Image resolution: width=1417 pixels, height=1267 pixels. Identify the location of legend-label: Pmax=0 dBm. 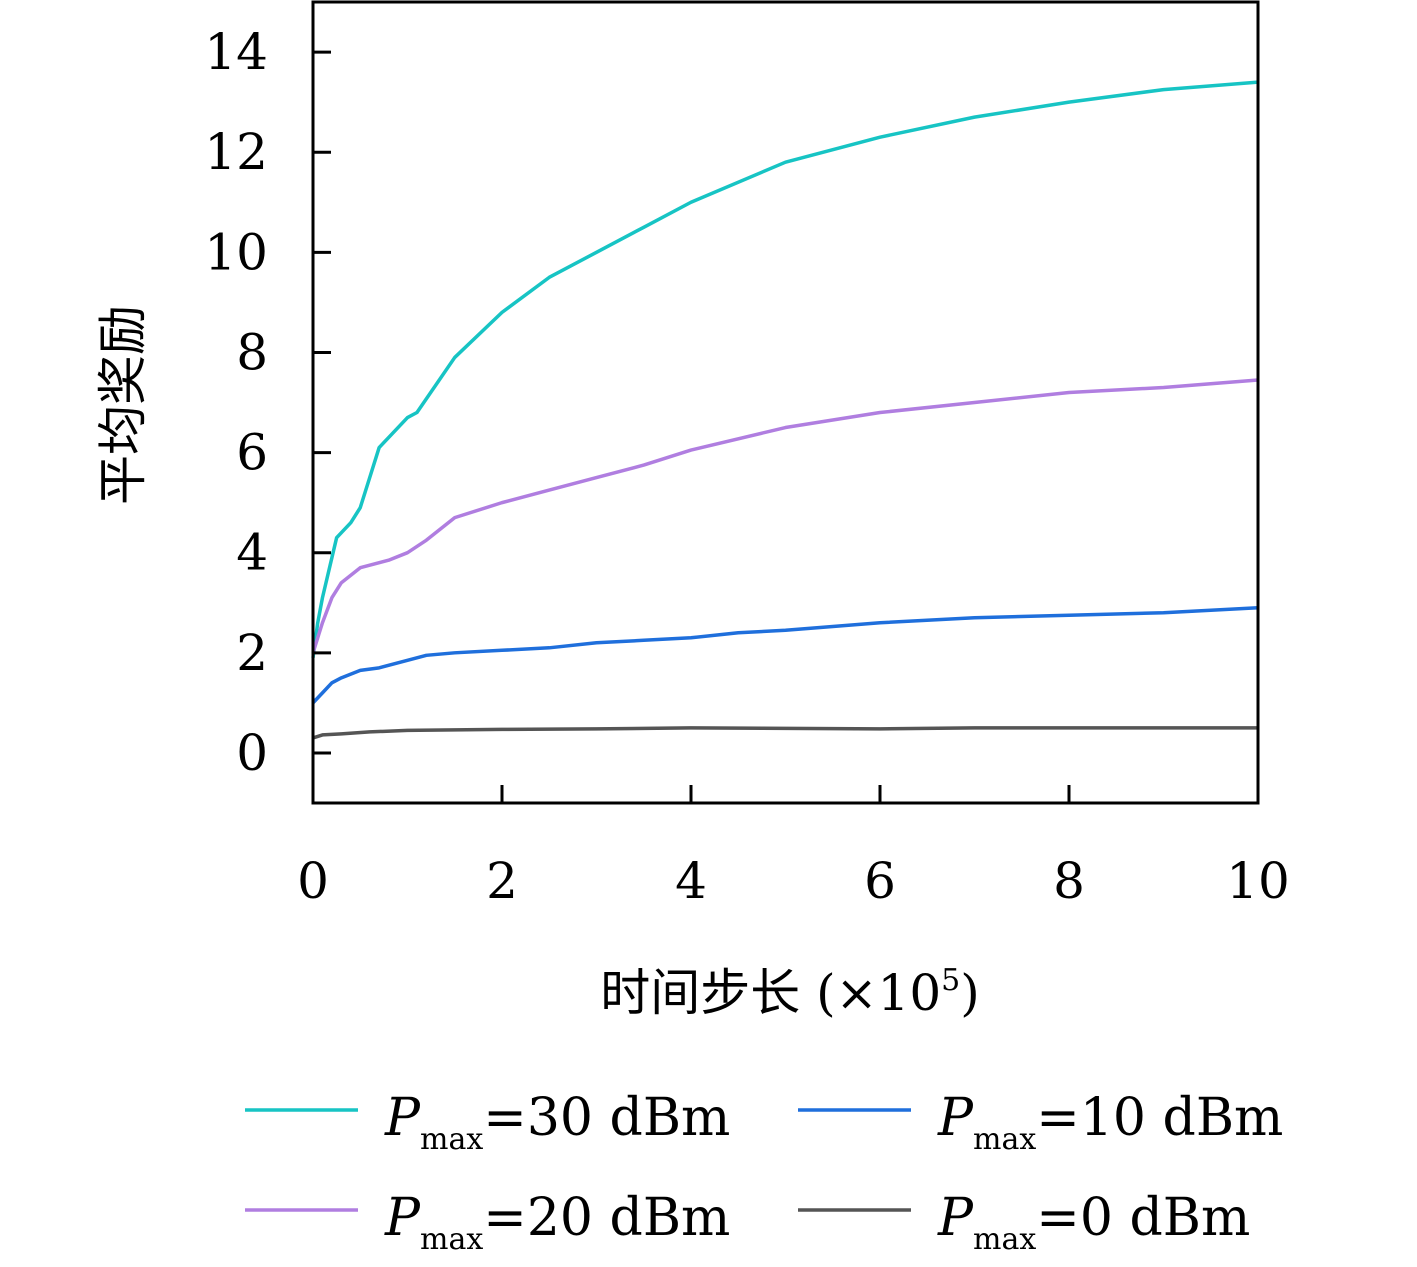
(1093, 1222).